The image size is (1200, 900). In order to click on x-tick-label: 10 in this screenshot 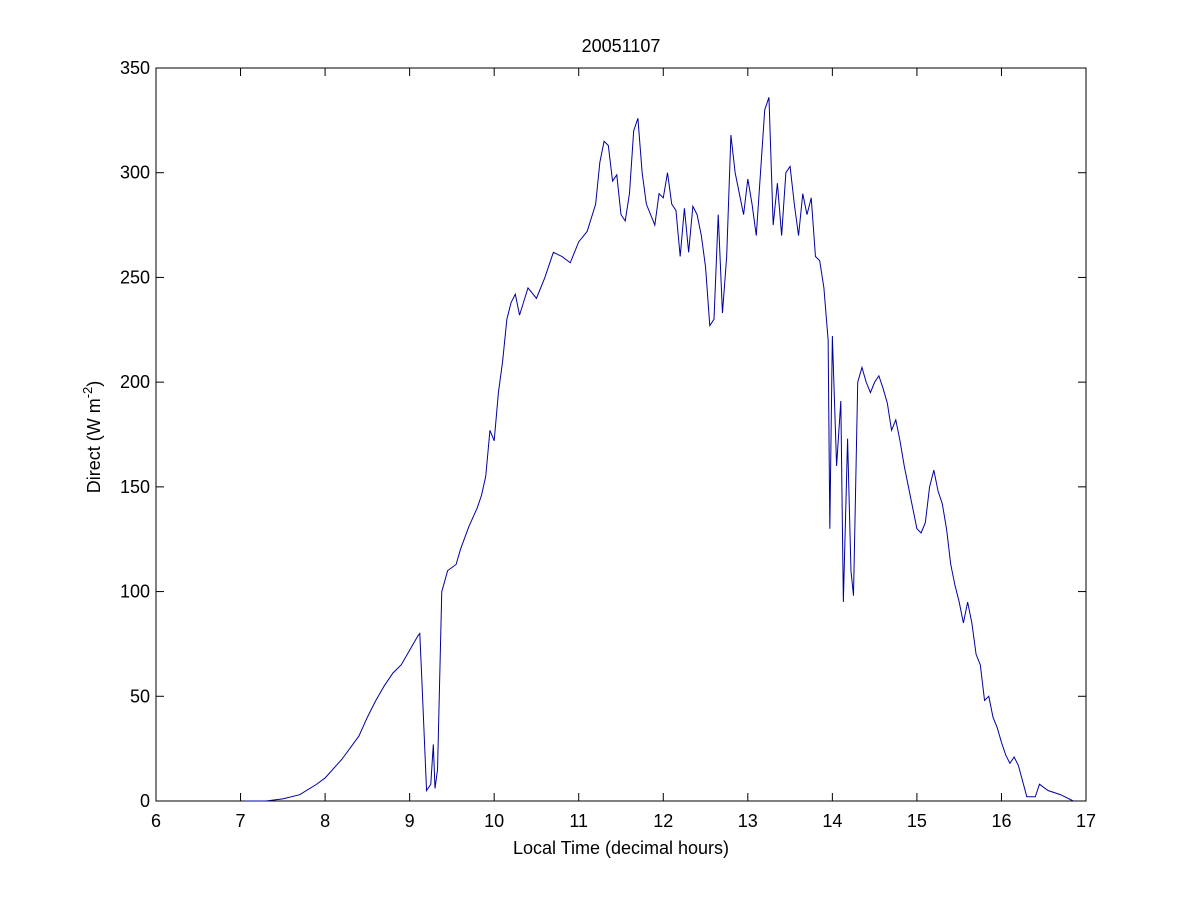, I will do `click(494, 821)`.